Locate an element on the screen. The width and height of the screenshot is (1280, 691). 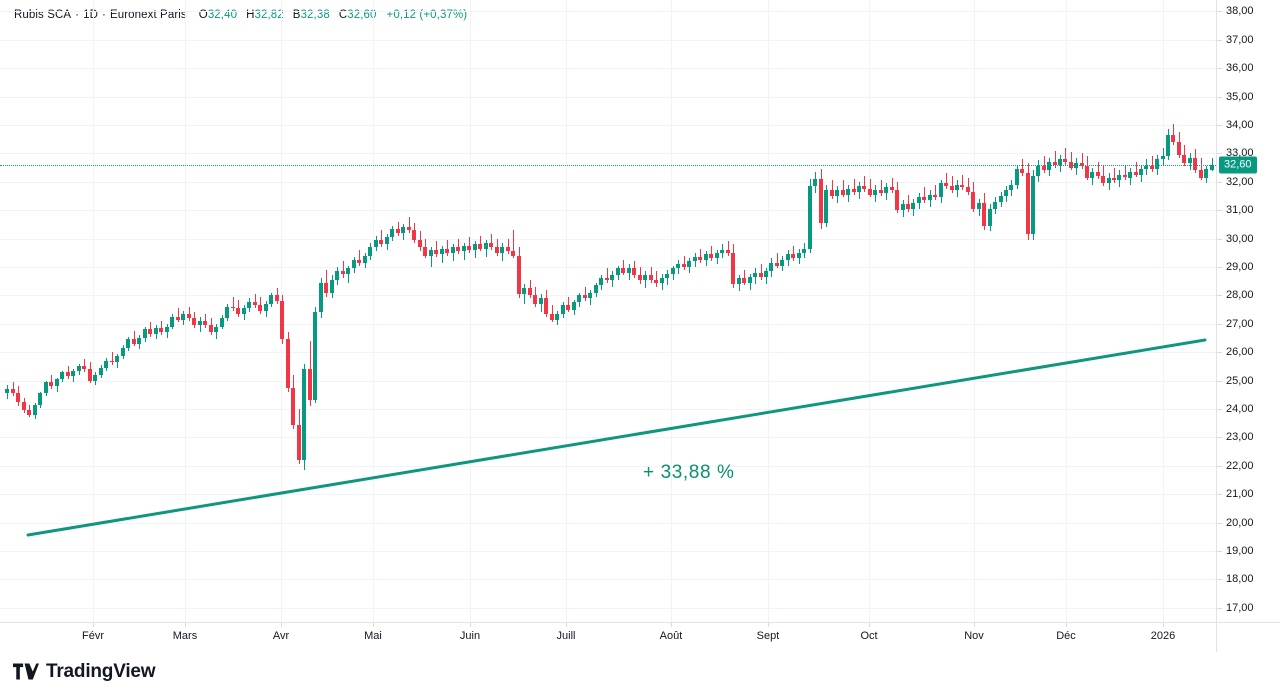
current-price-badge: 32,60 is located at coordinates (1238, 165).